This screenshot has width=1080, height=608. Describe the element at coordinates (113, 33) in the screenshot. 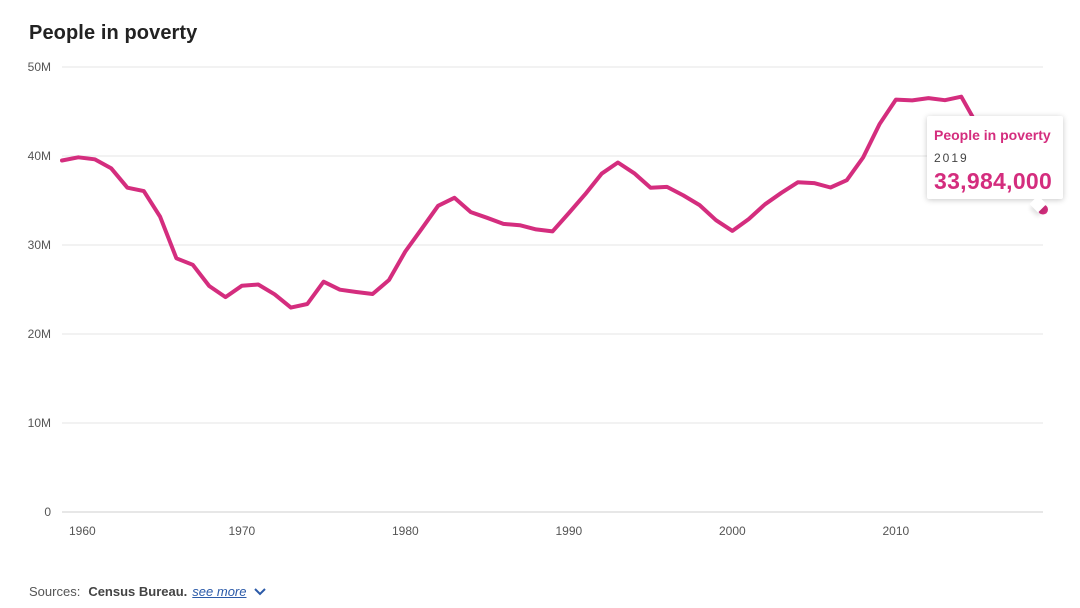

I see `chart-title: People in poverty` at that location.